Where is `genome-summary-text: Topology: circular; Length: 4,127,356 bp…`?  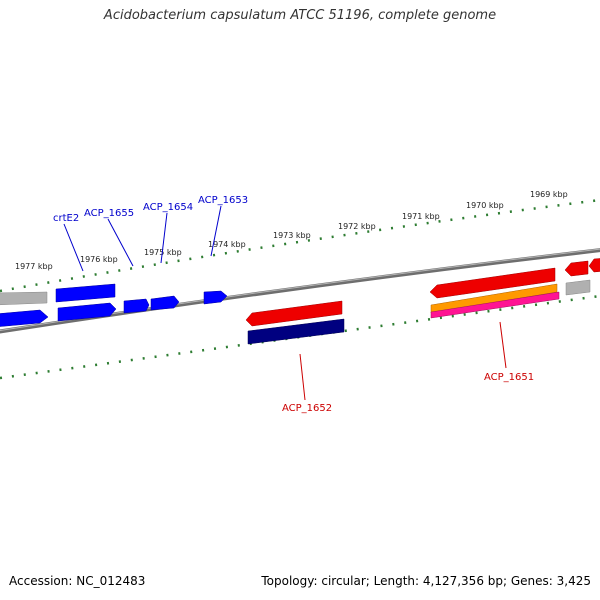
genome-summary-text: Topology: circular; Length: 4,127,356 bp… is located at coordinates (426, 581).